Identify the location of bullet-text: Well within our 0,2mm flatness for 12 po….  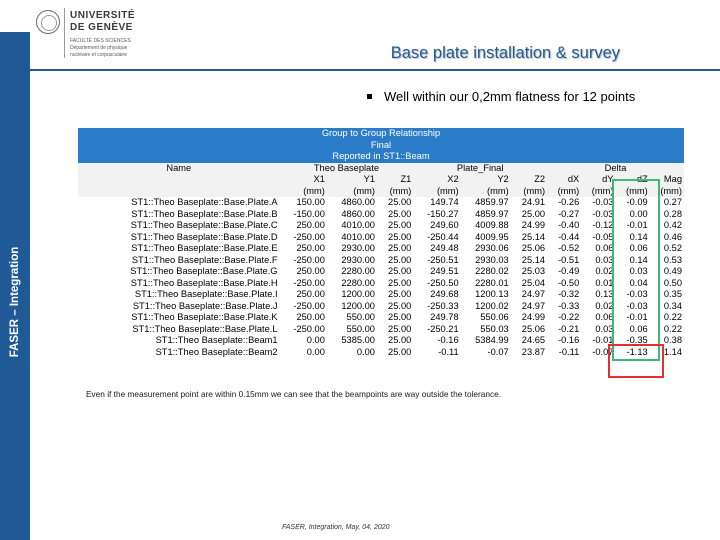
(510, 96).